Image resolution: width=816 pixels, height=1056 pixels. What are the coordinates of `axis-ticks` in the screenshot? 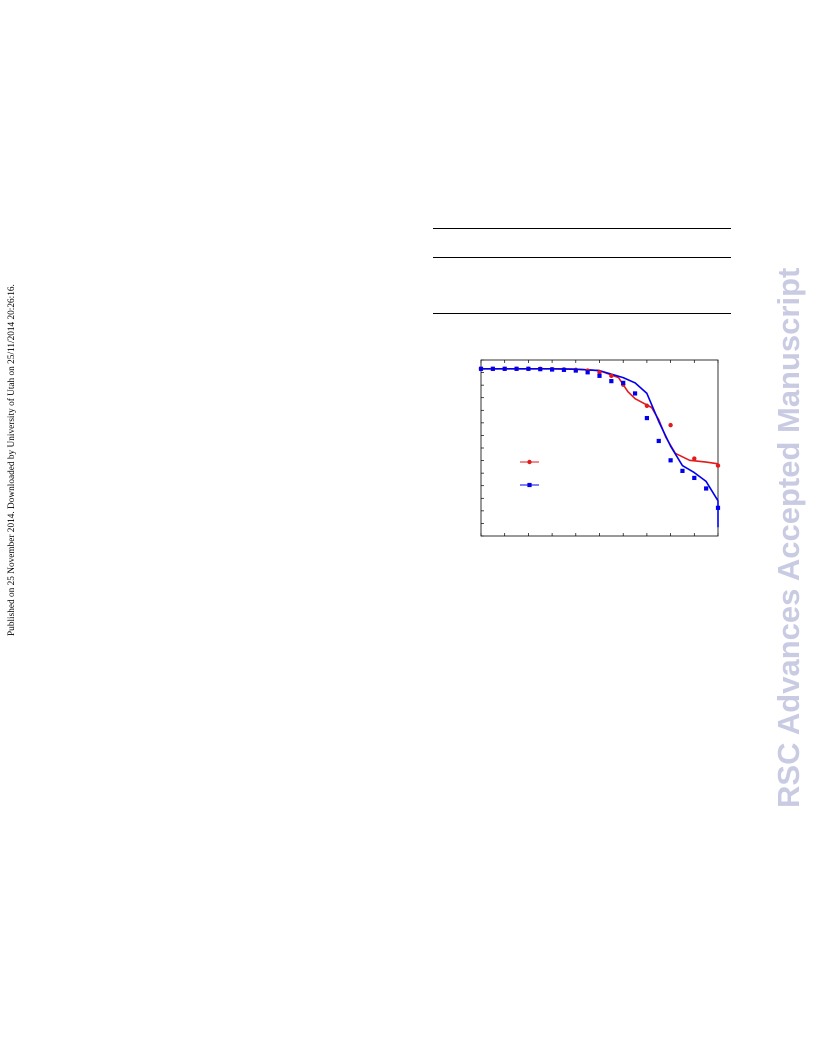 It's located at (599, 448).